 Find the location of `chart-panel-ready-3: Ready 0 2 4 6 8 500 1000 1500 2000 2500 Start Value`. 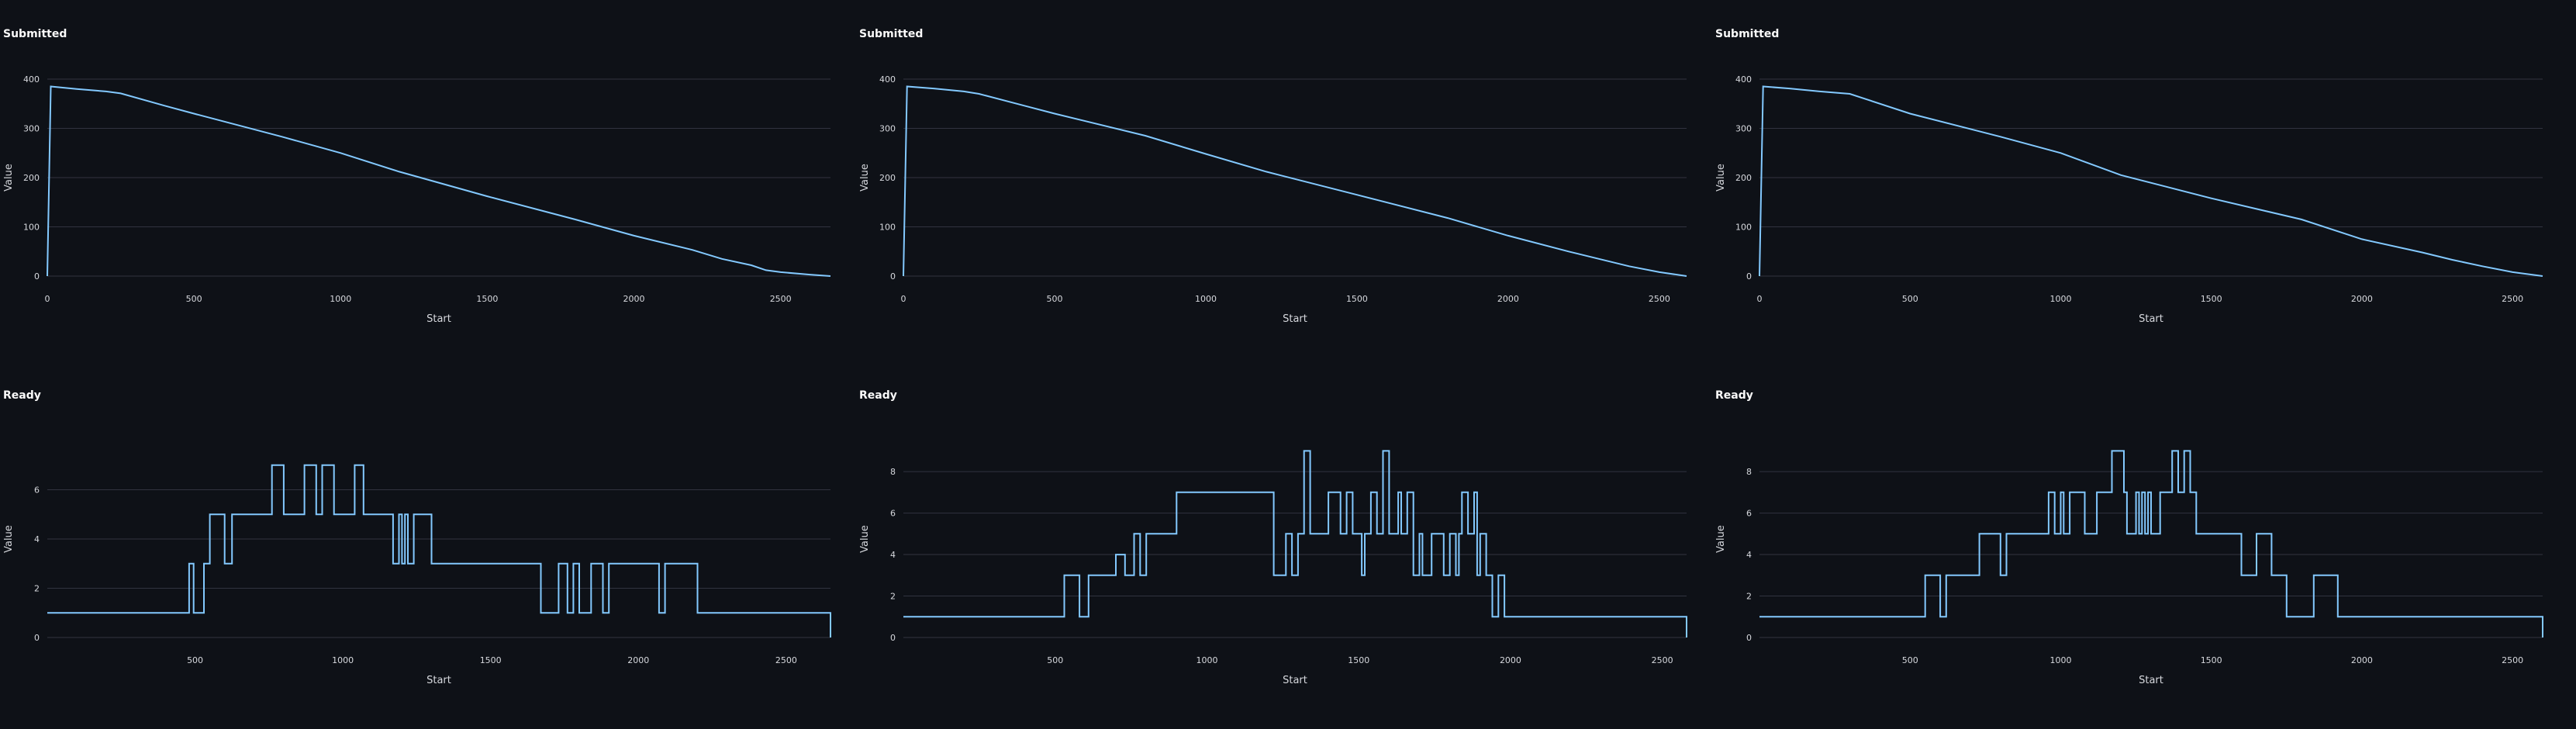

chart-panel-ready-3: Ready 0 2 4 6 8 500 1000 1500 2000 2500 Start Value is located at coordinates (2134, 544).